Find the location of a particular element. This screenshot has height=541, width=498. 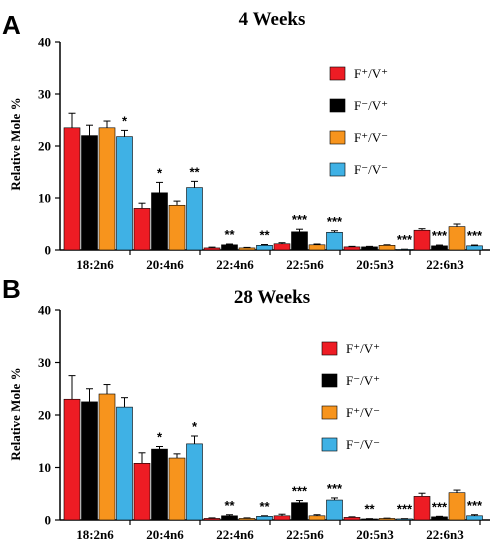

x-tick-label: 20:5n3 is located at coordinates (375, 264).